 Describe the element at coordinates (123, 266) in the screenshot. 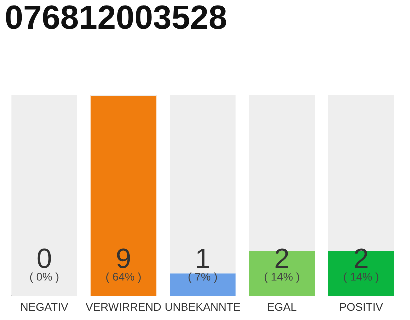

I see `data-label: 9 ( 64% )` at that location.